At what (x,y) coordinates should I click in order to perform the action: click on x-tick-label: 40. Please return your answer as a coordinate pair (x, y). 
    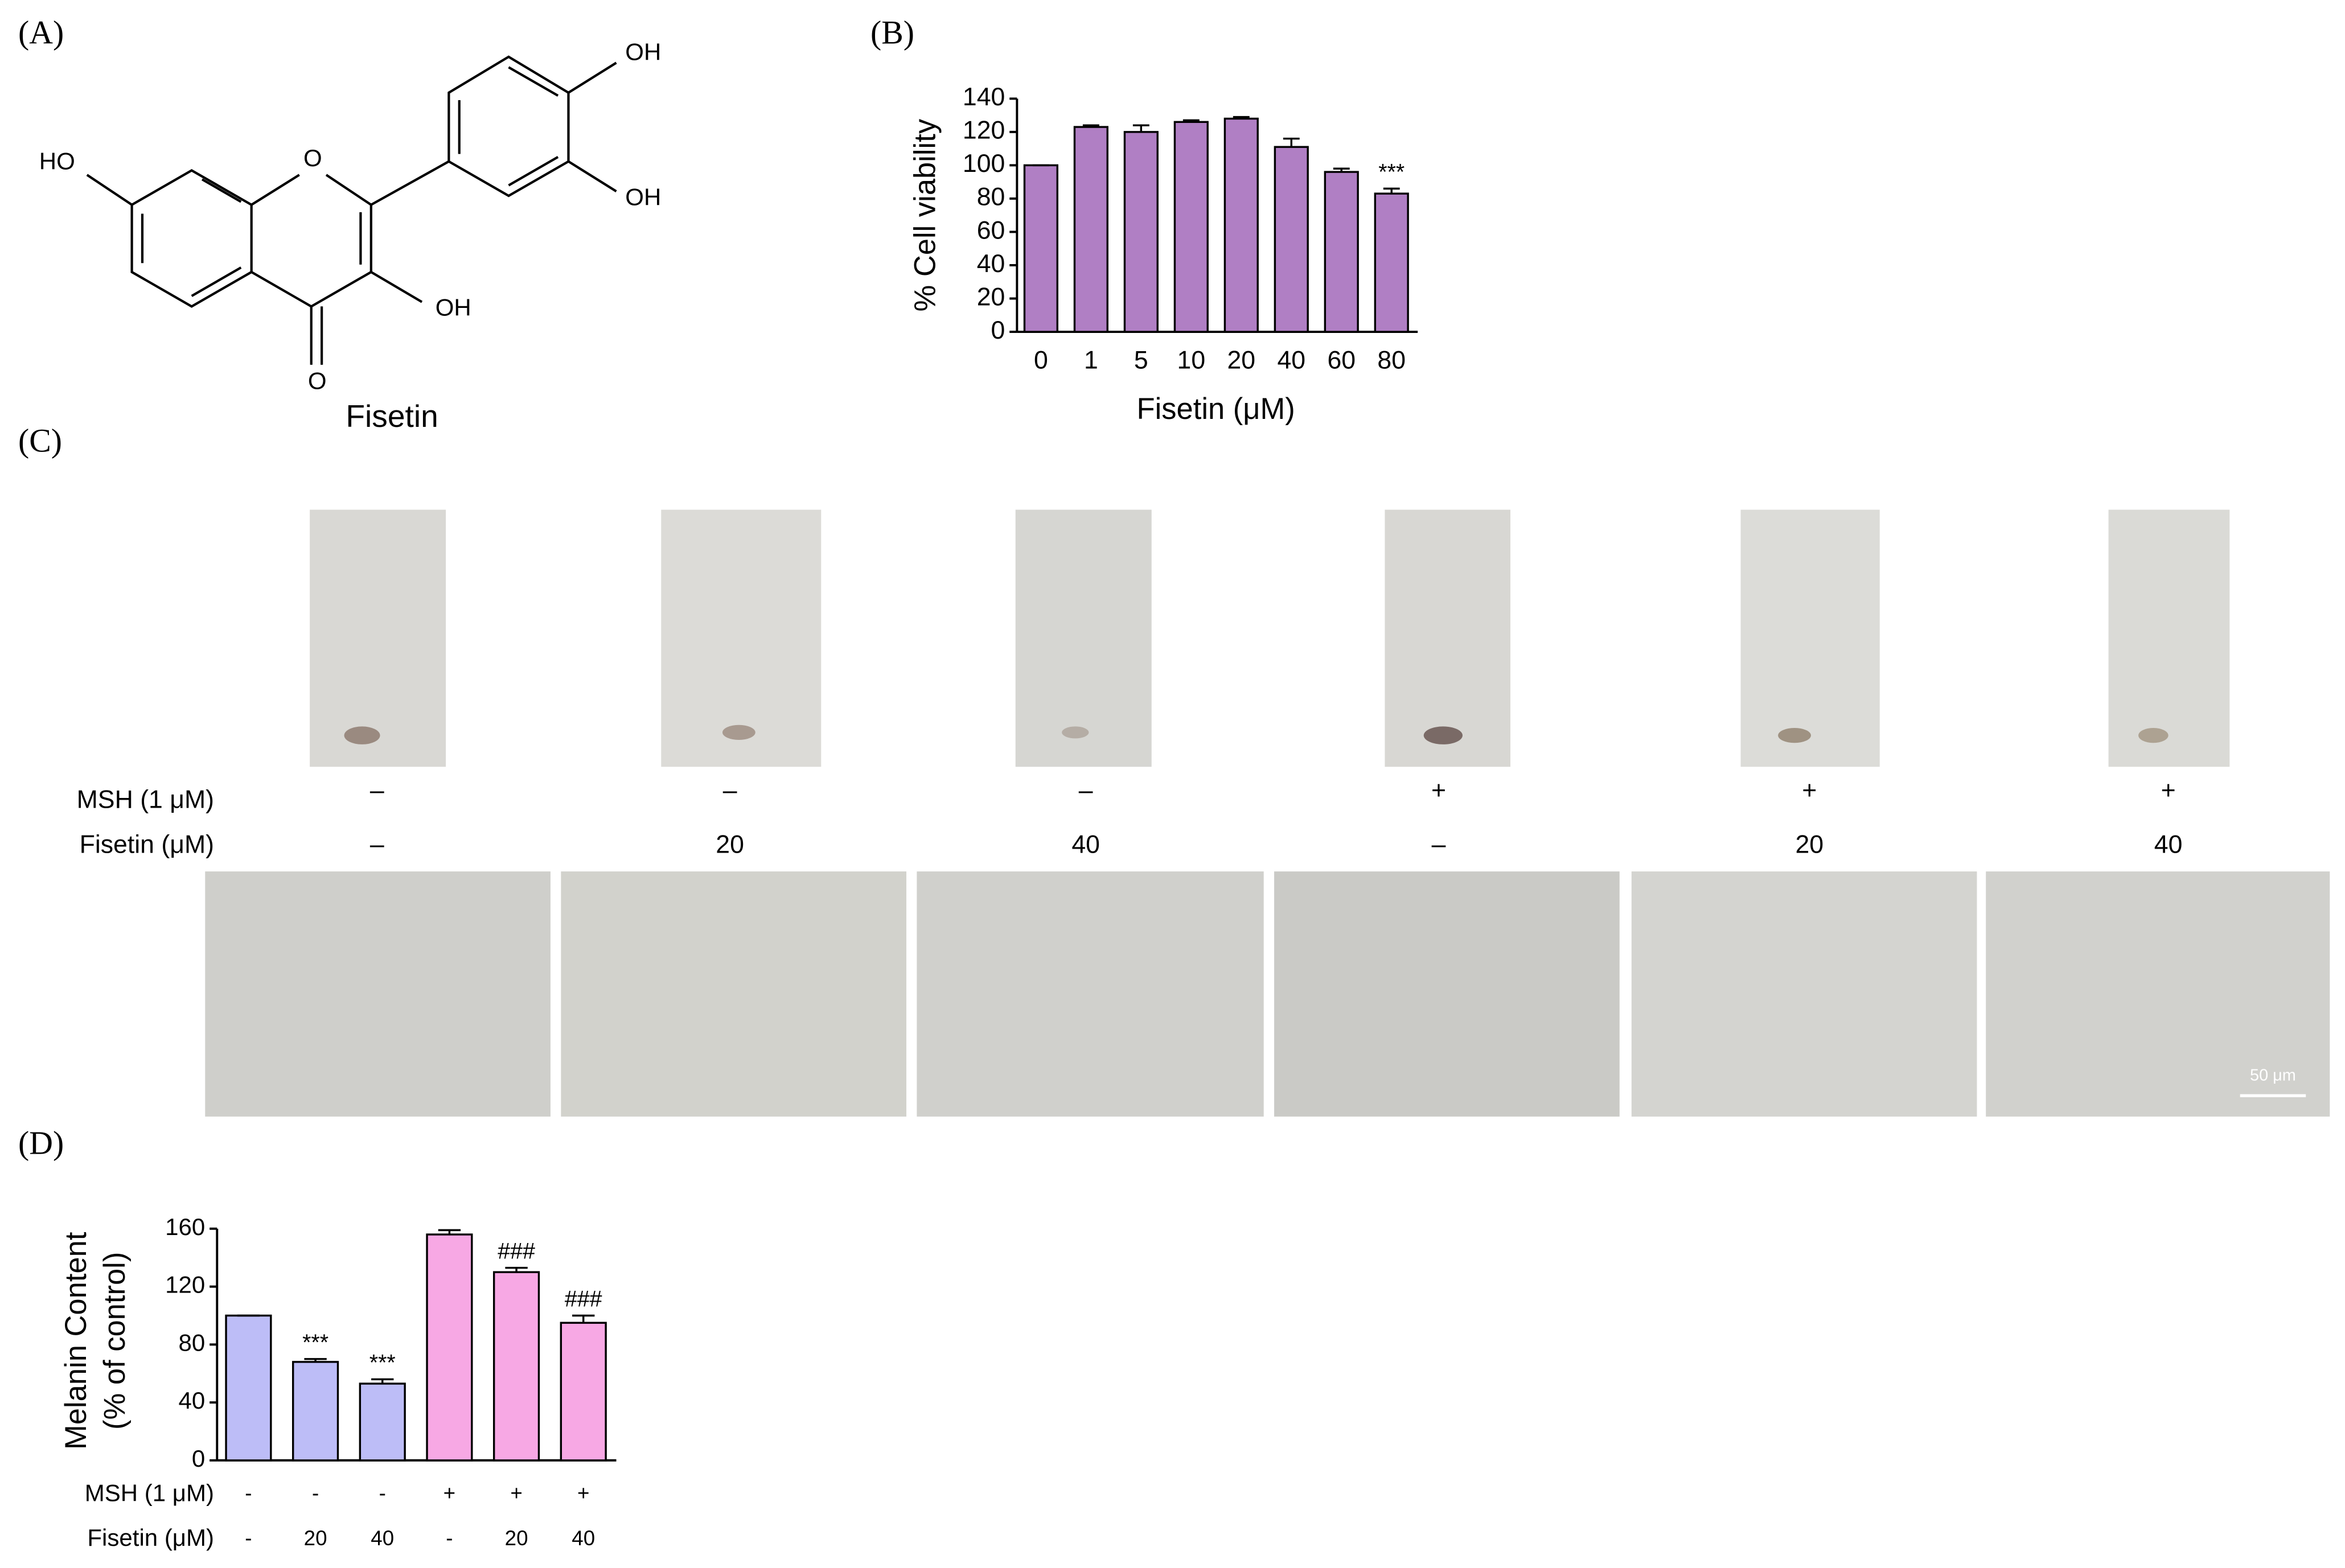
    Looking at the image, I should click on (1291, 360).